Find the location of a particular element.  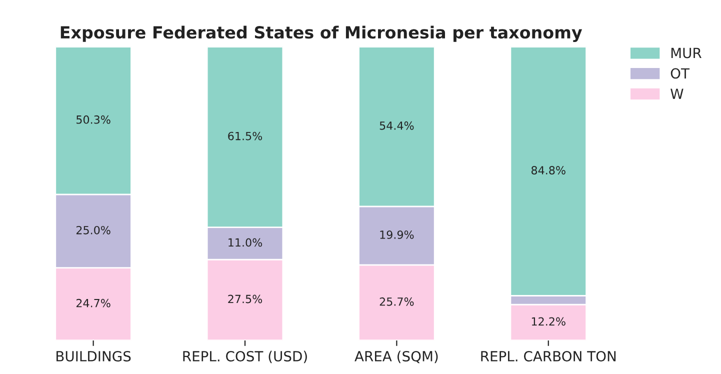

data-label: 50.3% is located at coordinates (93, 119).